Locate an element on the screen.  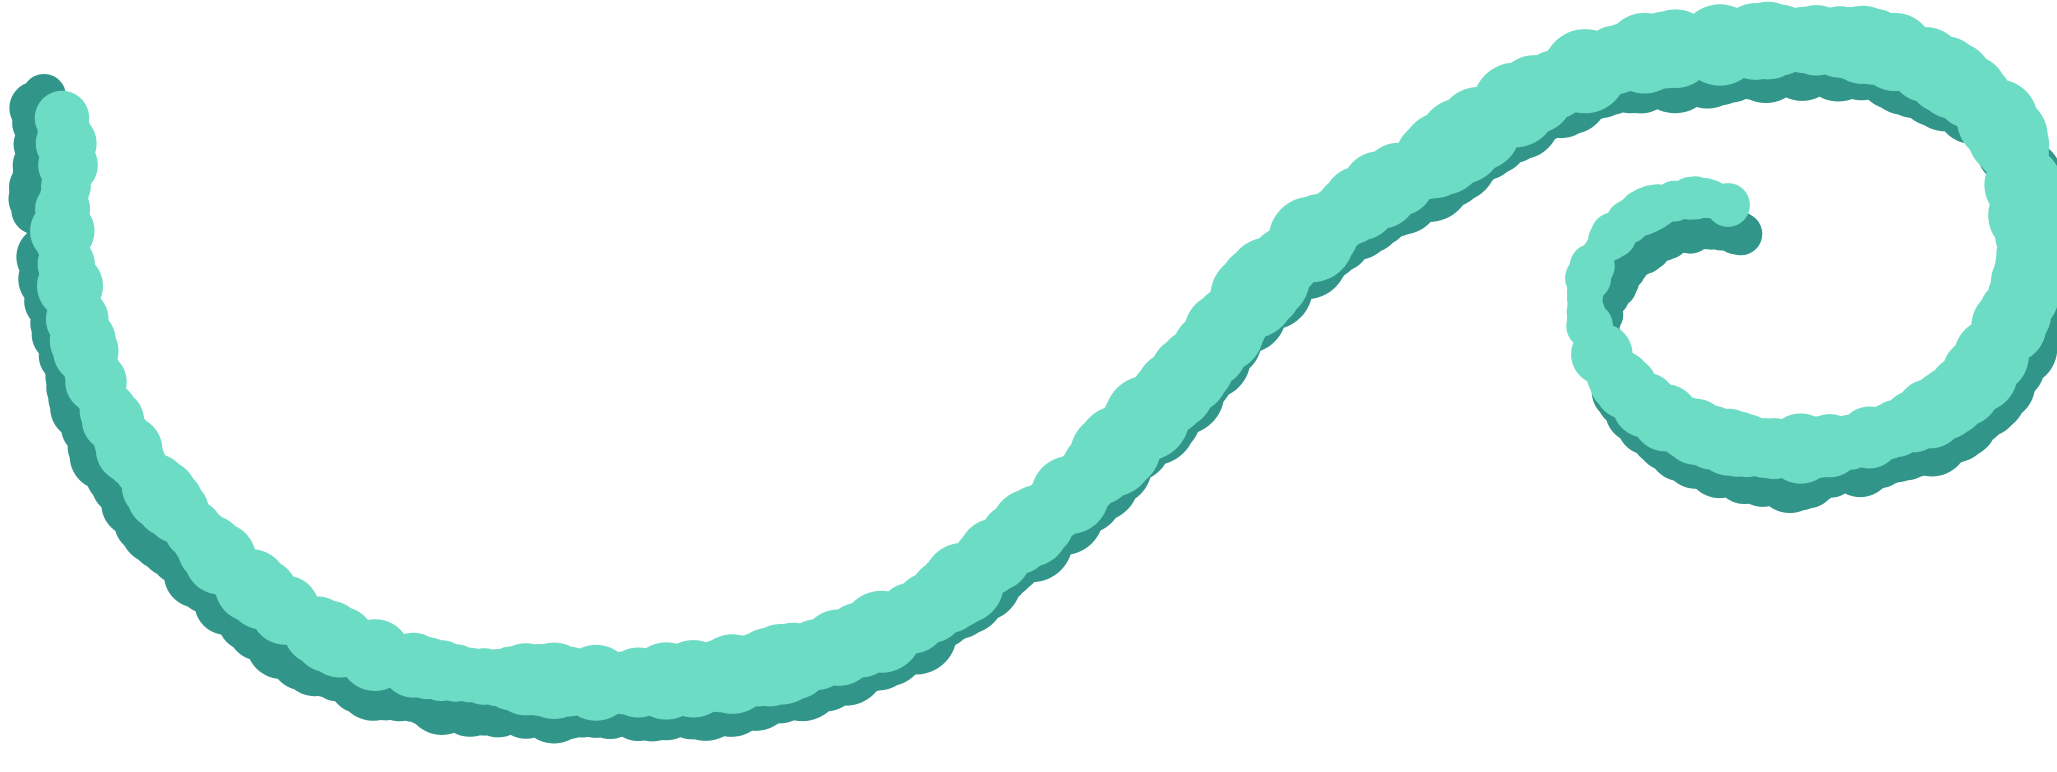
highlight-blob is located at coordinates (1728, 205).